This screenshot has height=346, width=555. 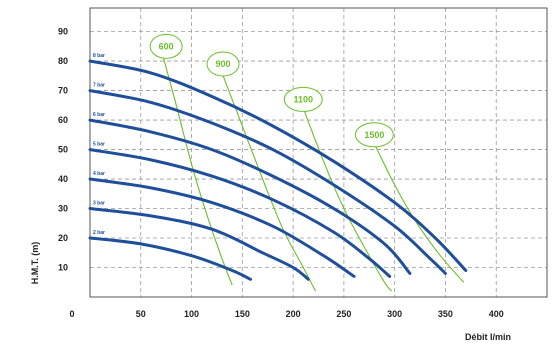 I want to click on x-axis-title: Débit l/min, so click(x=488, y=337).